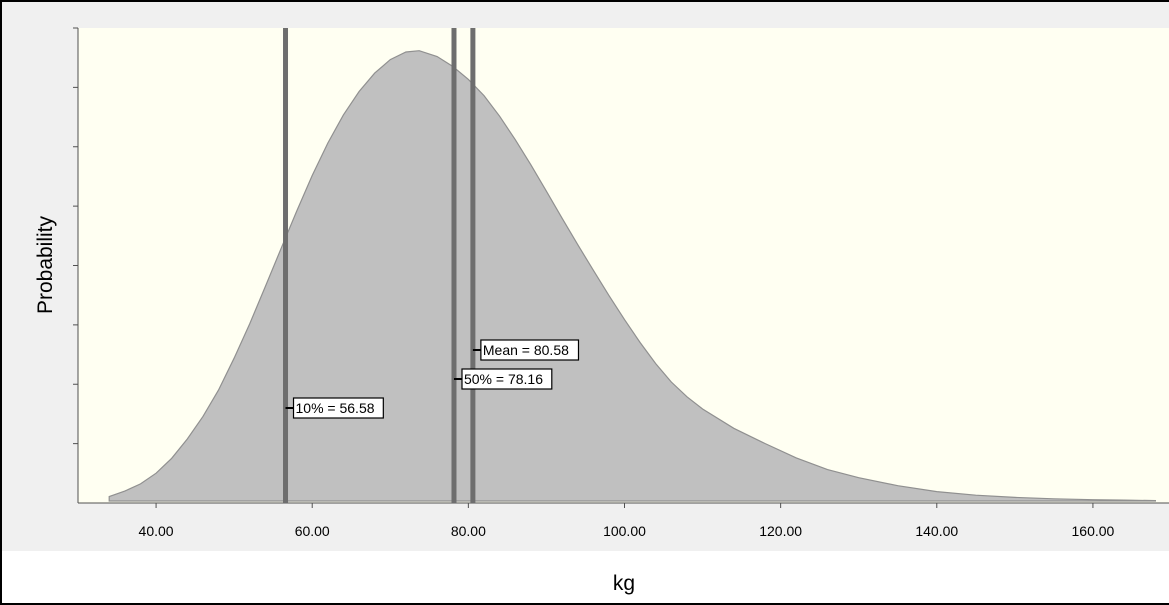 The width and height of the screenshot is (1169, 605). I want to click on x-tick-label: 140.00, so click(936, 531).